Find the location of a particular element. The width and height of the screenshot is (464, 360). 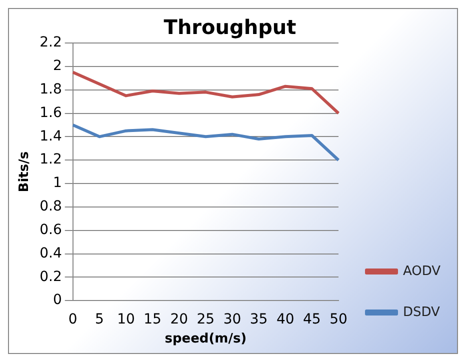

x-tick-label: 40 is located at coordinates (285, 320).